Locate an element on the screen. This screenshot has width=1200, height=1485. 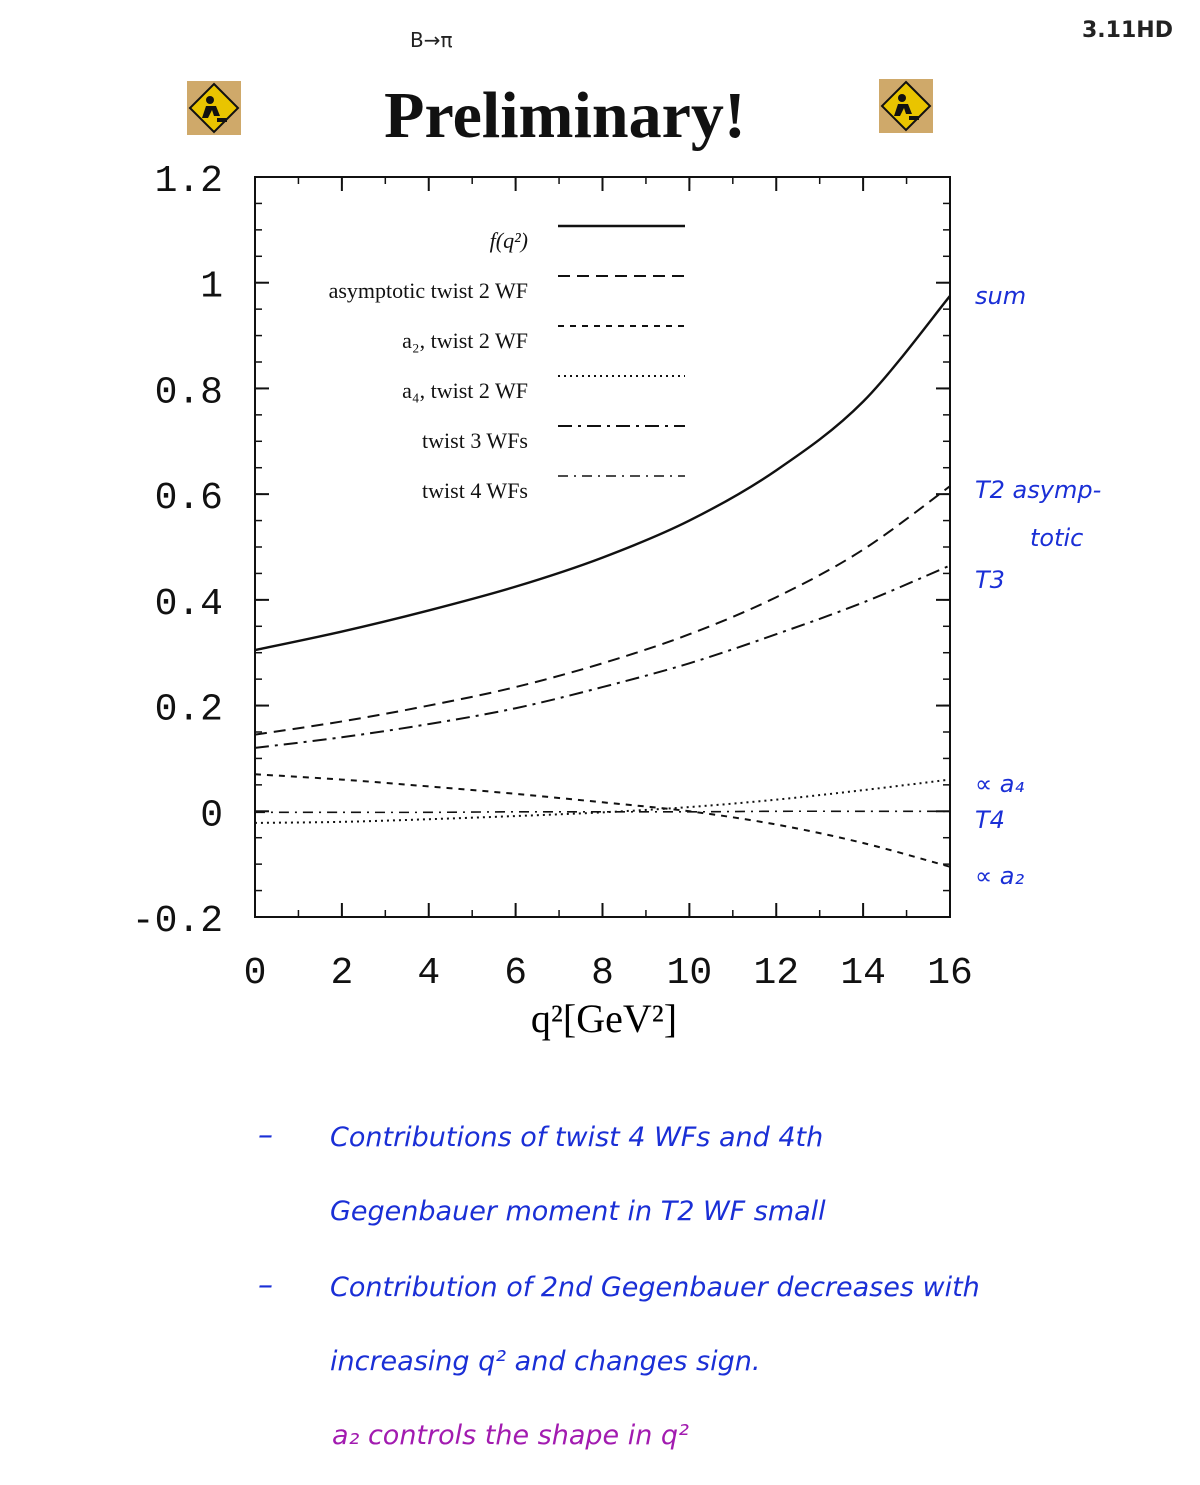
annotation-t3: T3 is located at coordinates (990, 580).